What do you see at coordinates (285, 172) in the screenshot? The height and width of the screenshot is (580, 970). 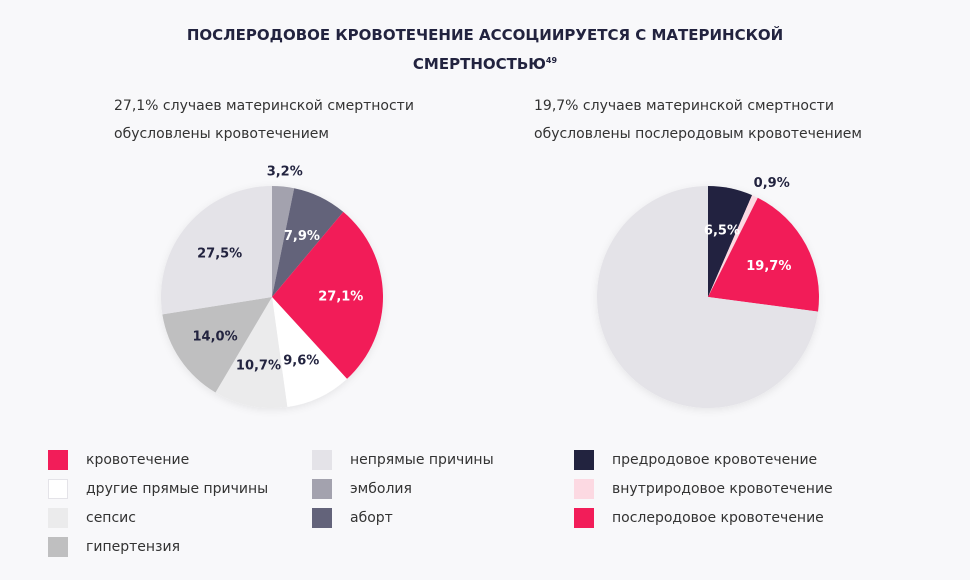 I see `slice-data-label: 3,2%` at bounding box center [285, 172].